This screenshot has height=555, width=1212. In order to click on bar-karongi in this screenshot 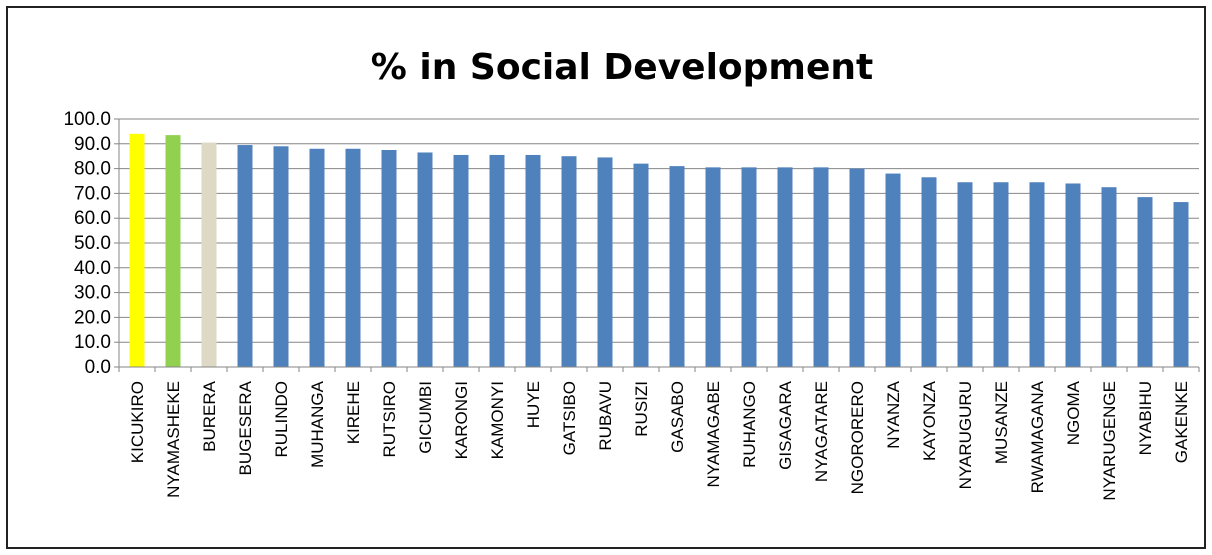, I will do `click(461, 260)`.